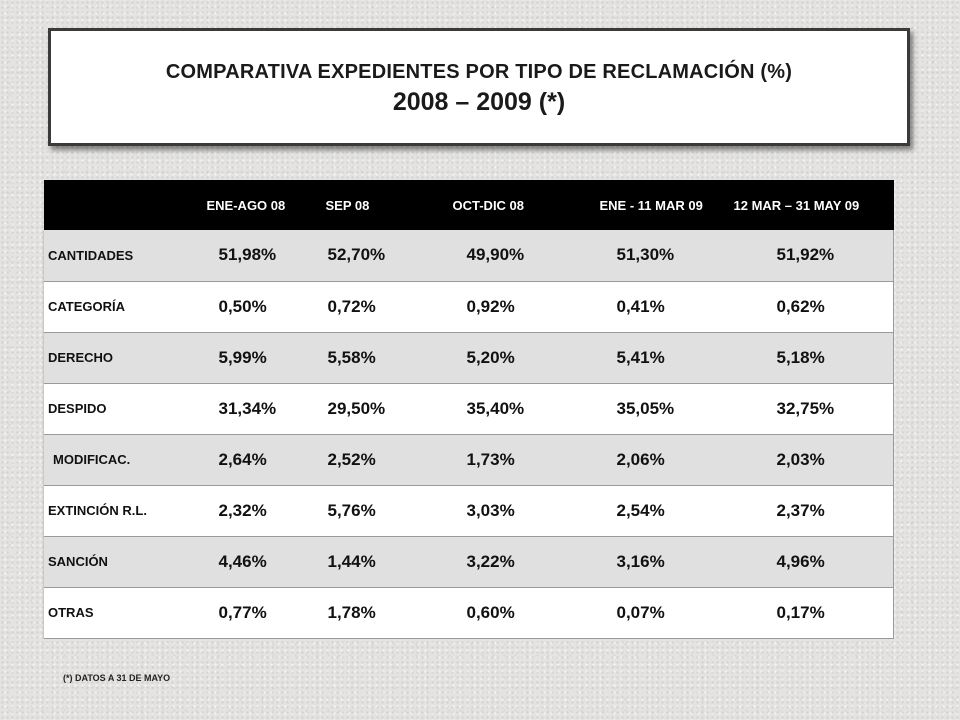  I want to click on row-label: EXTINCIÓN R.L., so click(123, 510).